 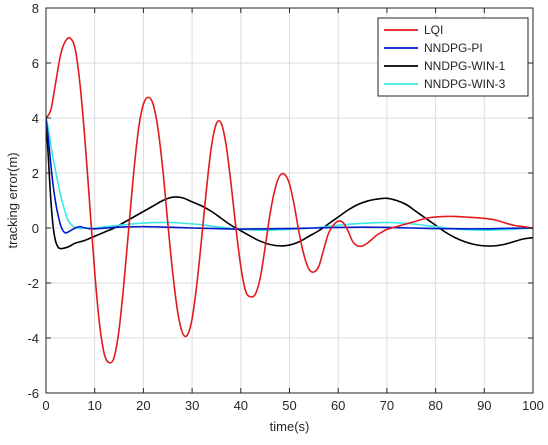 What do you see at coordinates (465, 84) in the screenshot?
I see `legend-label-nndpg-win-3: NNDPG-WIN-3` at bounding box center [465, 84].